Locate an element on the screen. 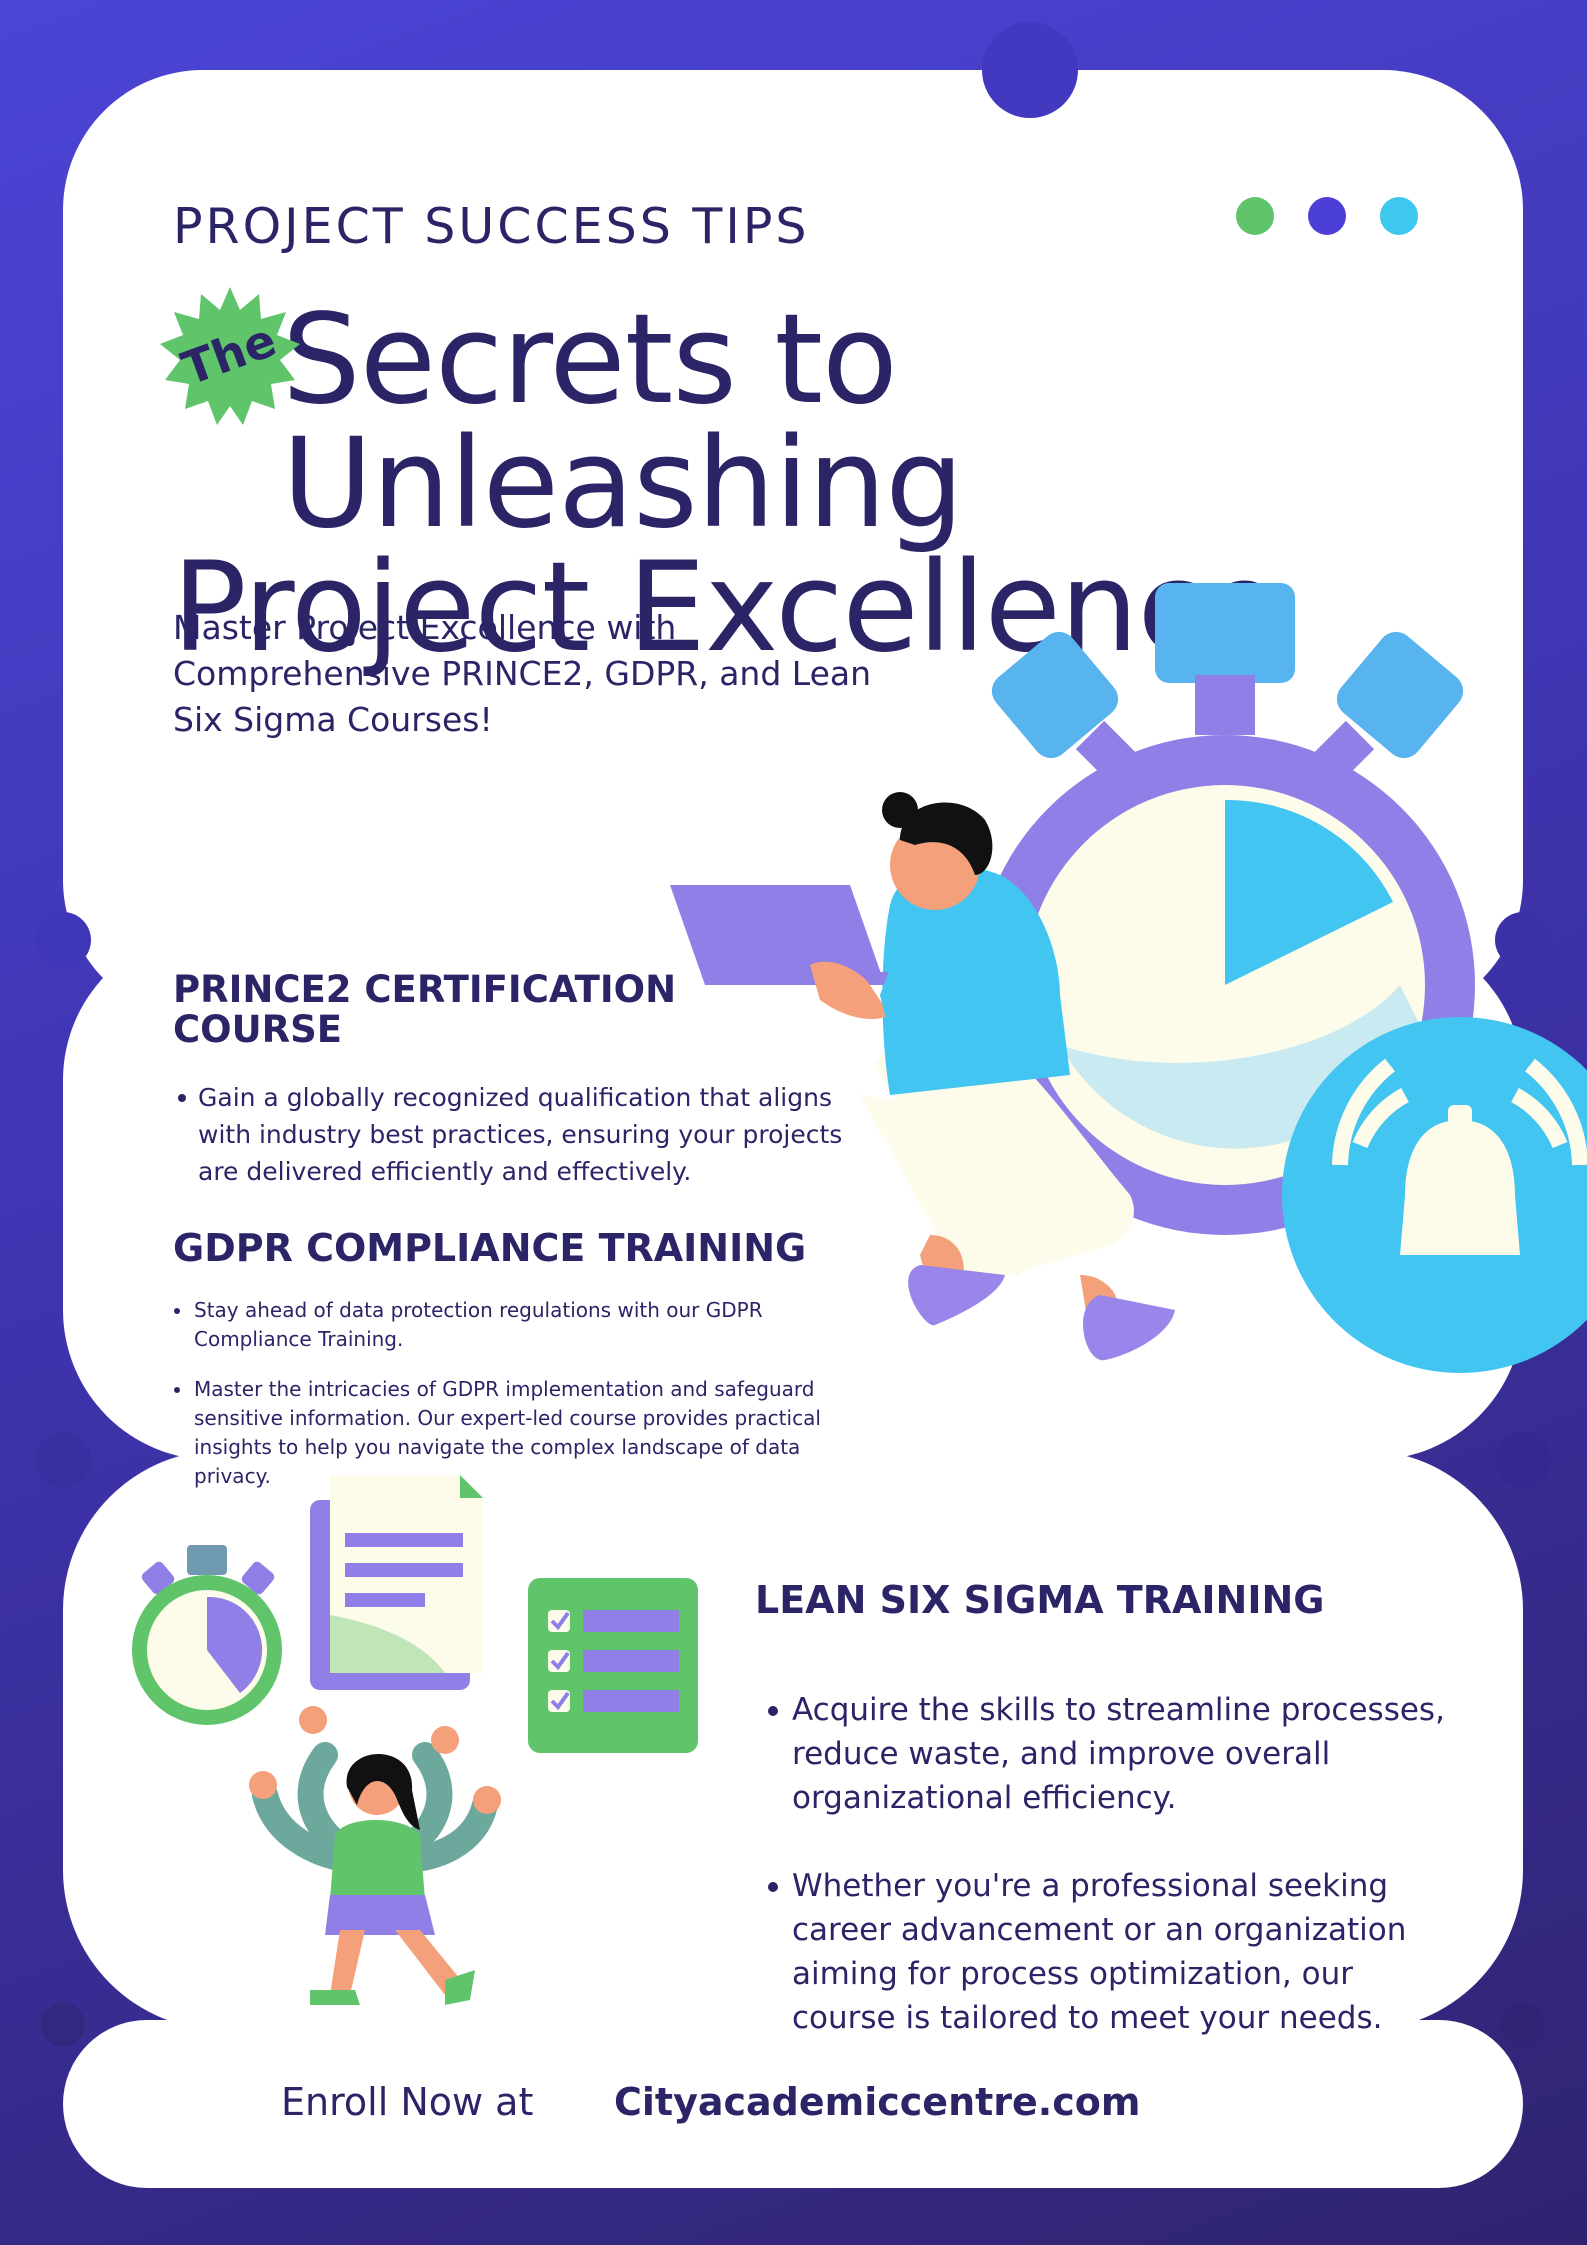 The image size is (1587, 2245). title-line-2: Project Excellence is located at coordinates (726, 608).